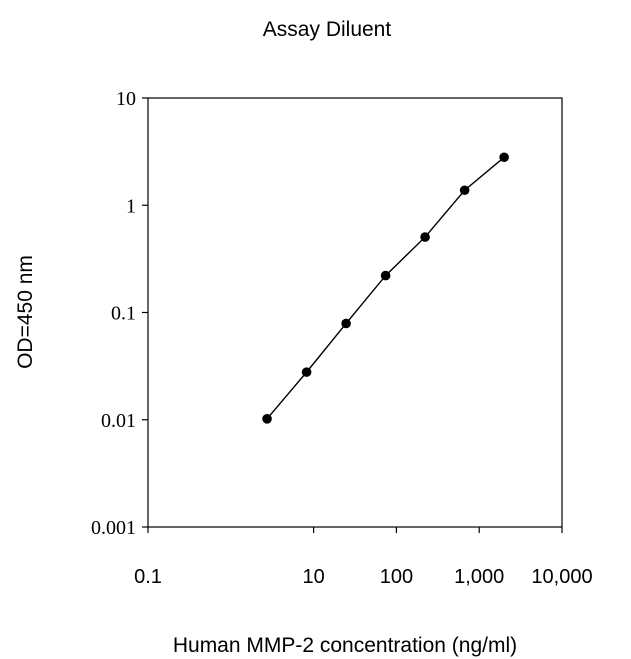 The width and height of the screenshot is (631, 659). I want to click on x-tick-label-3: 1,000, so click(479, 577).